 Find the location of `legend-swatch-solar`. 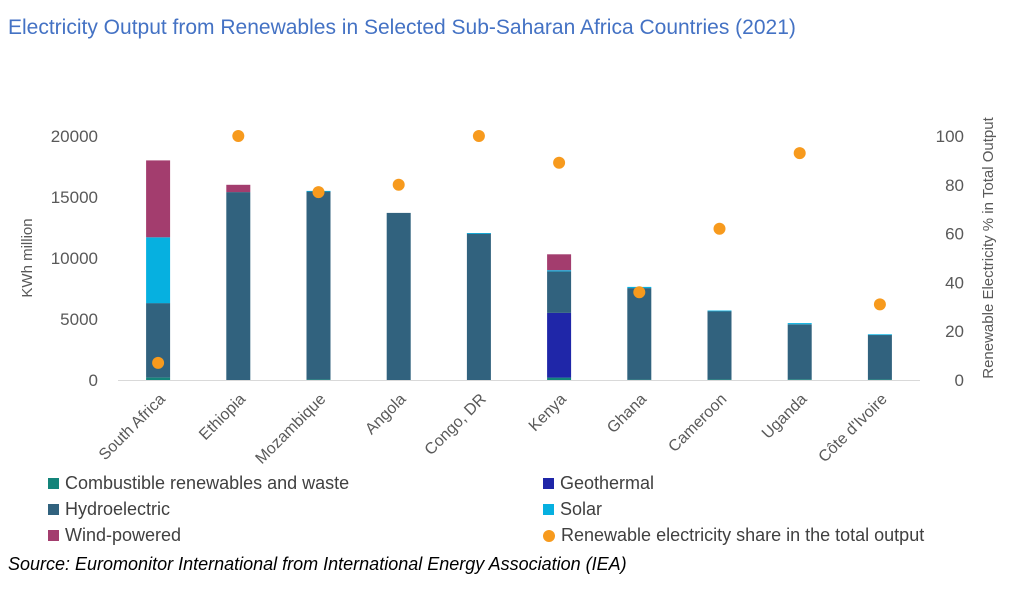

legend-swatch-solar is located at coordinates (548, 509).